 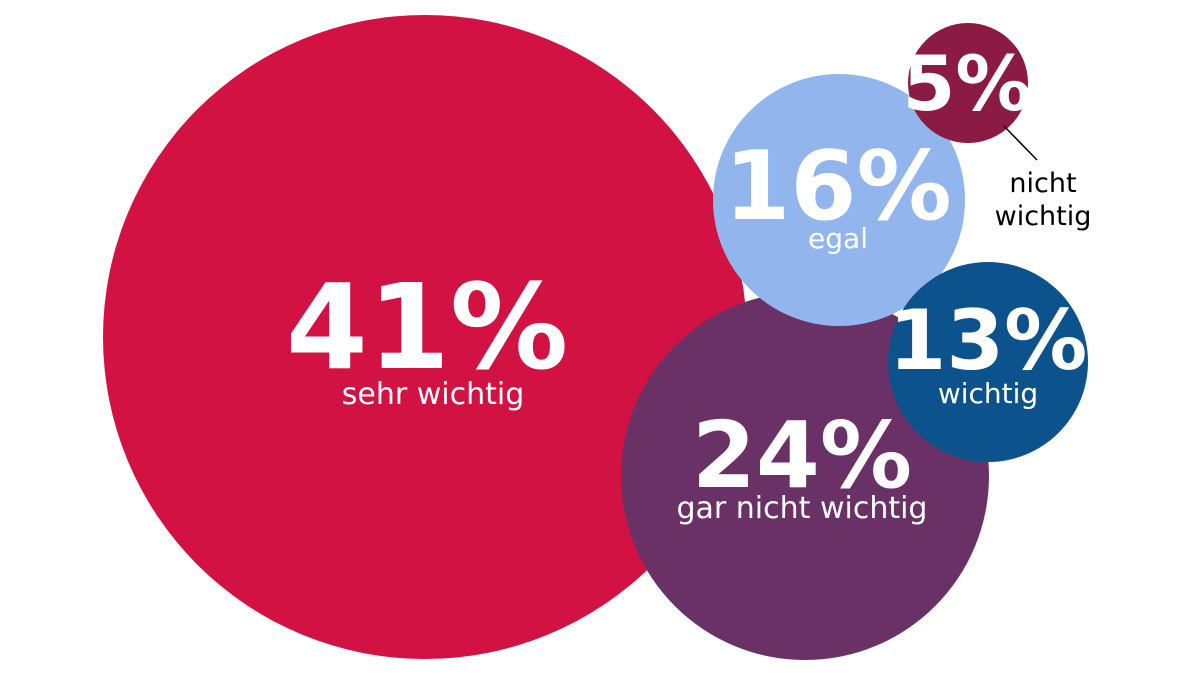 I want to click on external-label-nicht-wichtig-line1: nicht, so click(x=1042, y=183).